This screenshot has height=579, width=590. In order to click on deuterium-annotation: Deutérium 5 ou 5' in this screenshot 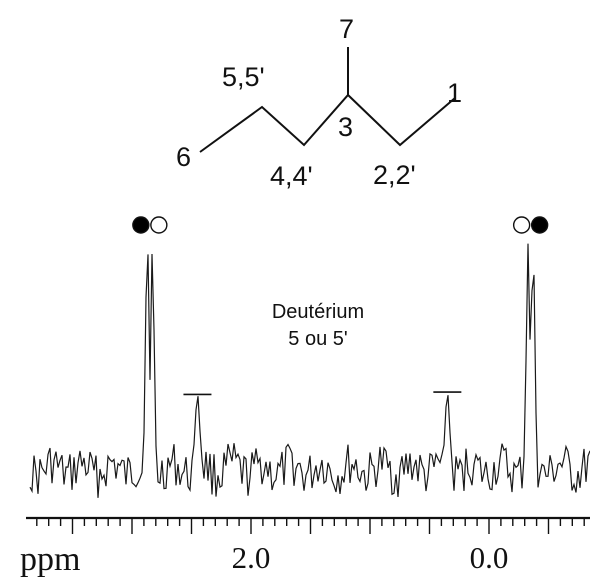, I will do `click(318, 325)`.